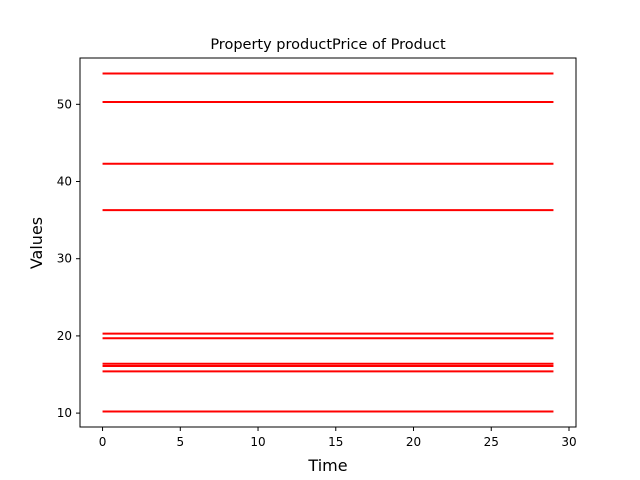  I want to click on x-axis: 0 5 10 15 20 25 30, so click(338, 438).